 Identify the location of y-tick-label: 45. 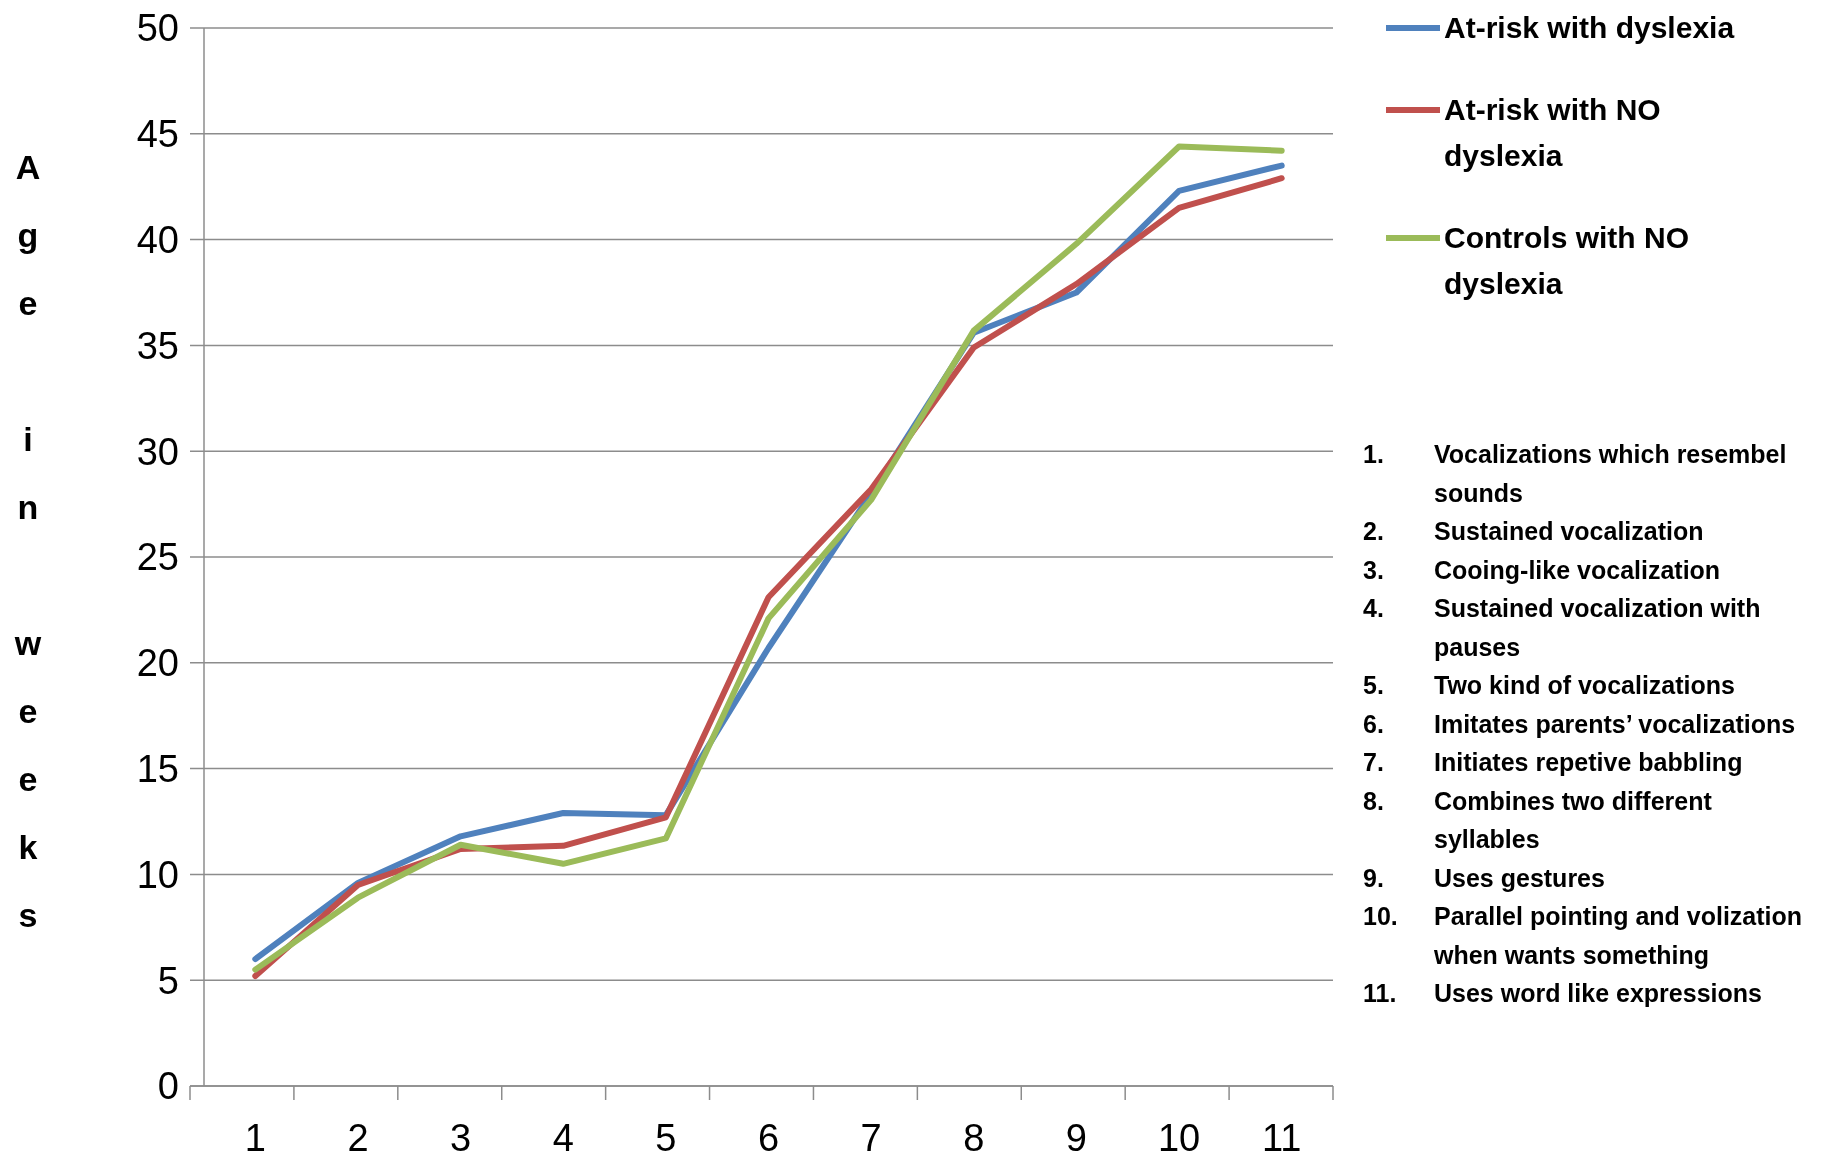
(157, 134).